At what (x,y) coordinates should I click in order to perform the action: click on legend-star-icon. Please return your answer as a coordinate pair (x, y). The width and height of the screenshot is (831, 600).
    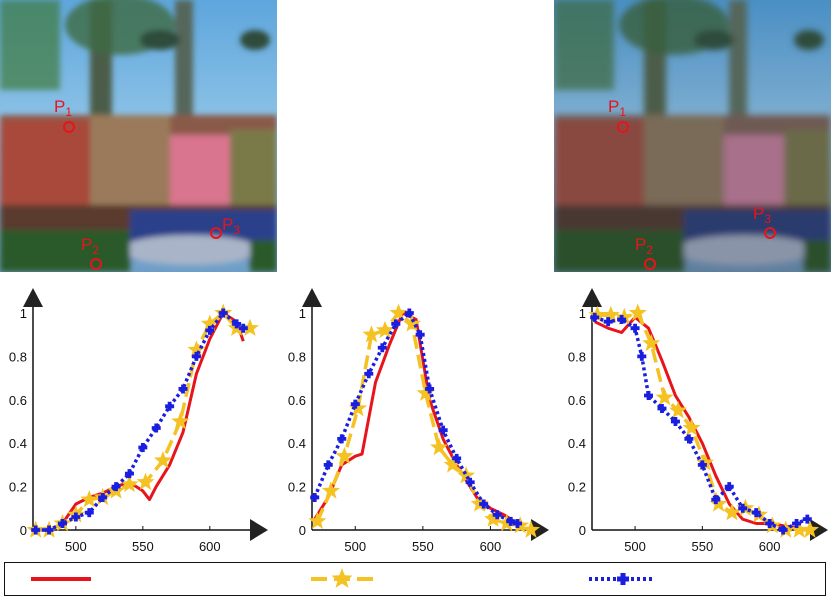
    Looking at the image, I should click on (342, 578).